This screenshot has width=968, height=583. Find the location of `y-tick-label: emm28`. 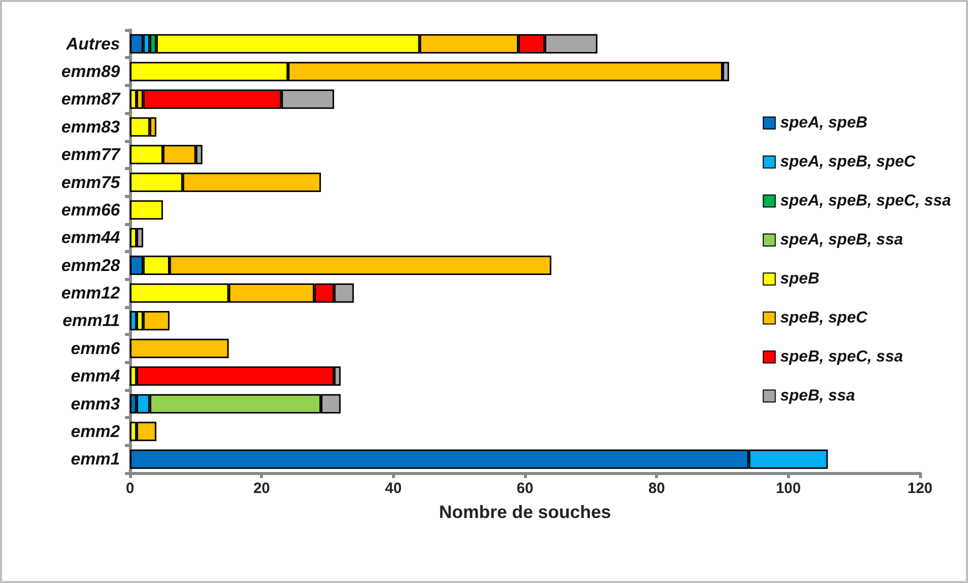

y-tick-label: emm28 is located at coordinates (91, 265).